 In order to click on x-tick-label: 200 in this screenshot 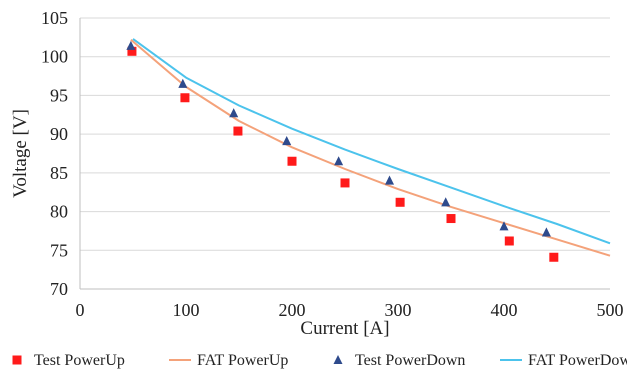, I will do `click(292, 310)`.